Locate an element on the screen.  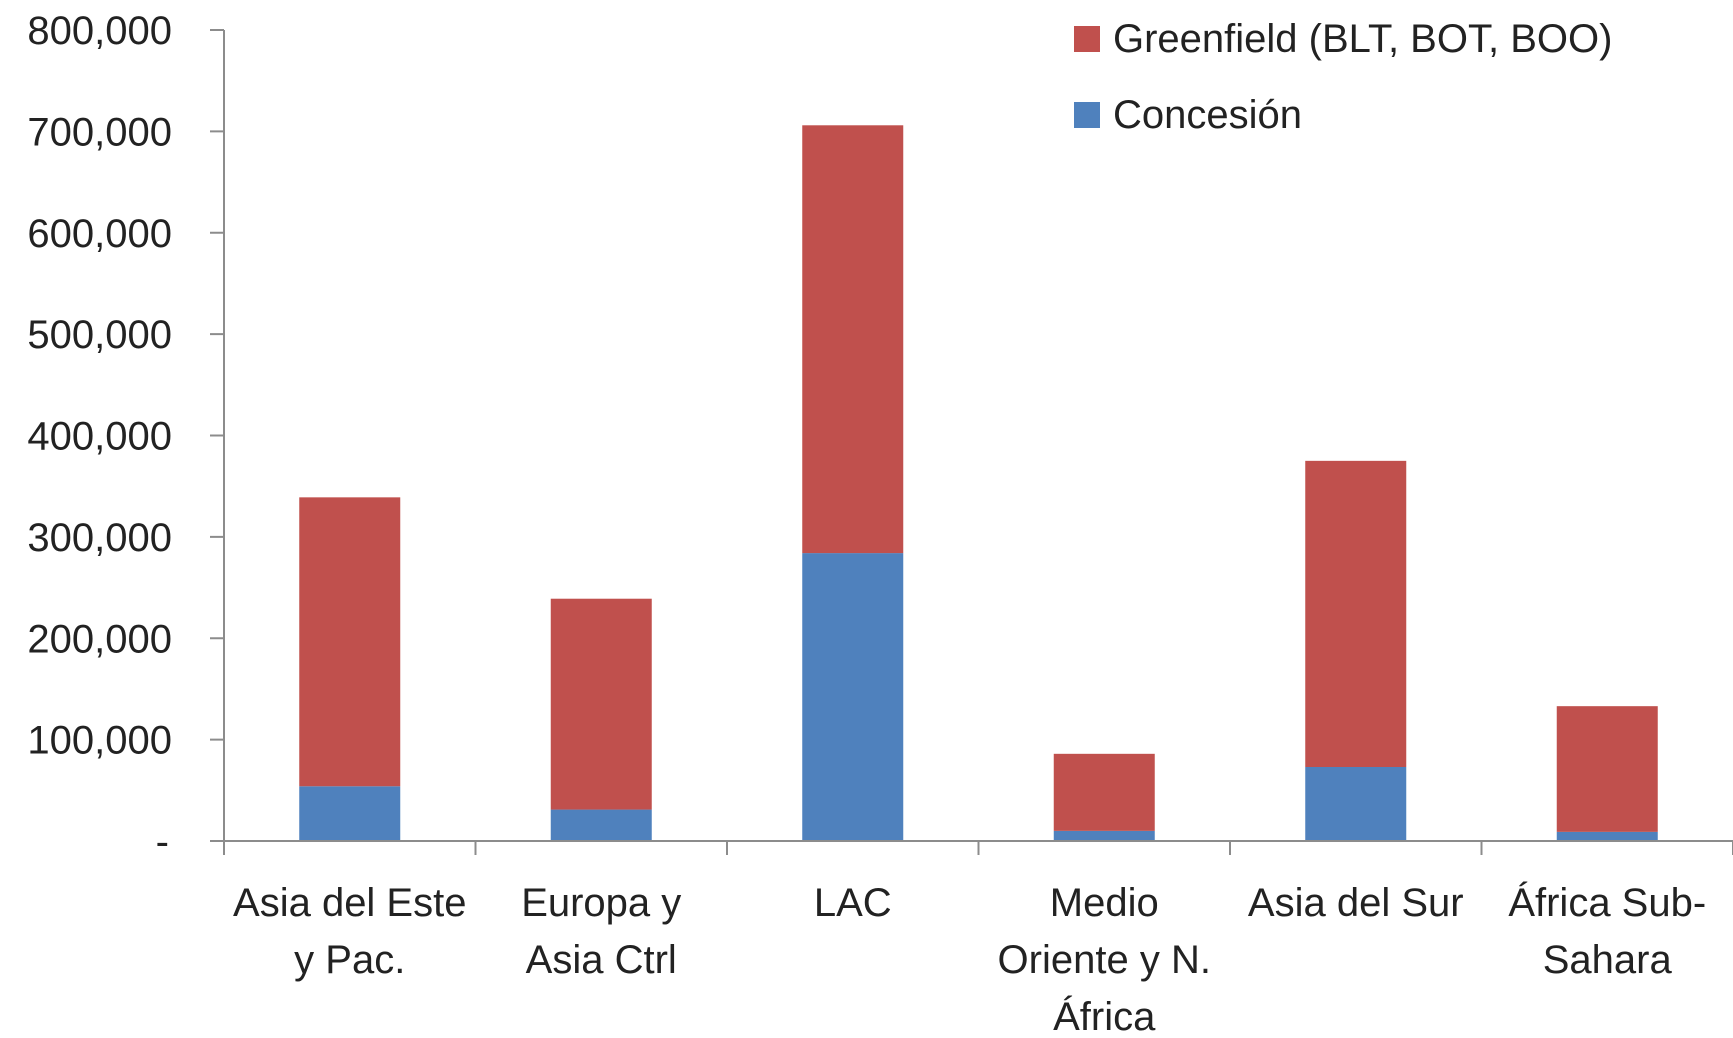
legend: Greenfield (BLT, BOT, BOO) Concesión is located at coordinates (1343, 77).